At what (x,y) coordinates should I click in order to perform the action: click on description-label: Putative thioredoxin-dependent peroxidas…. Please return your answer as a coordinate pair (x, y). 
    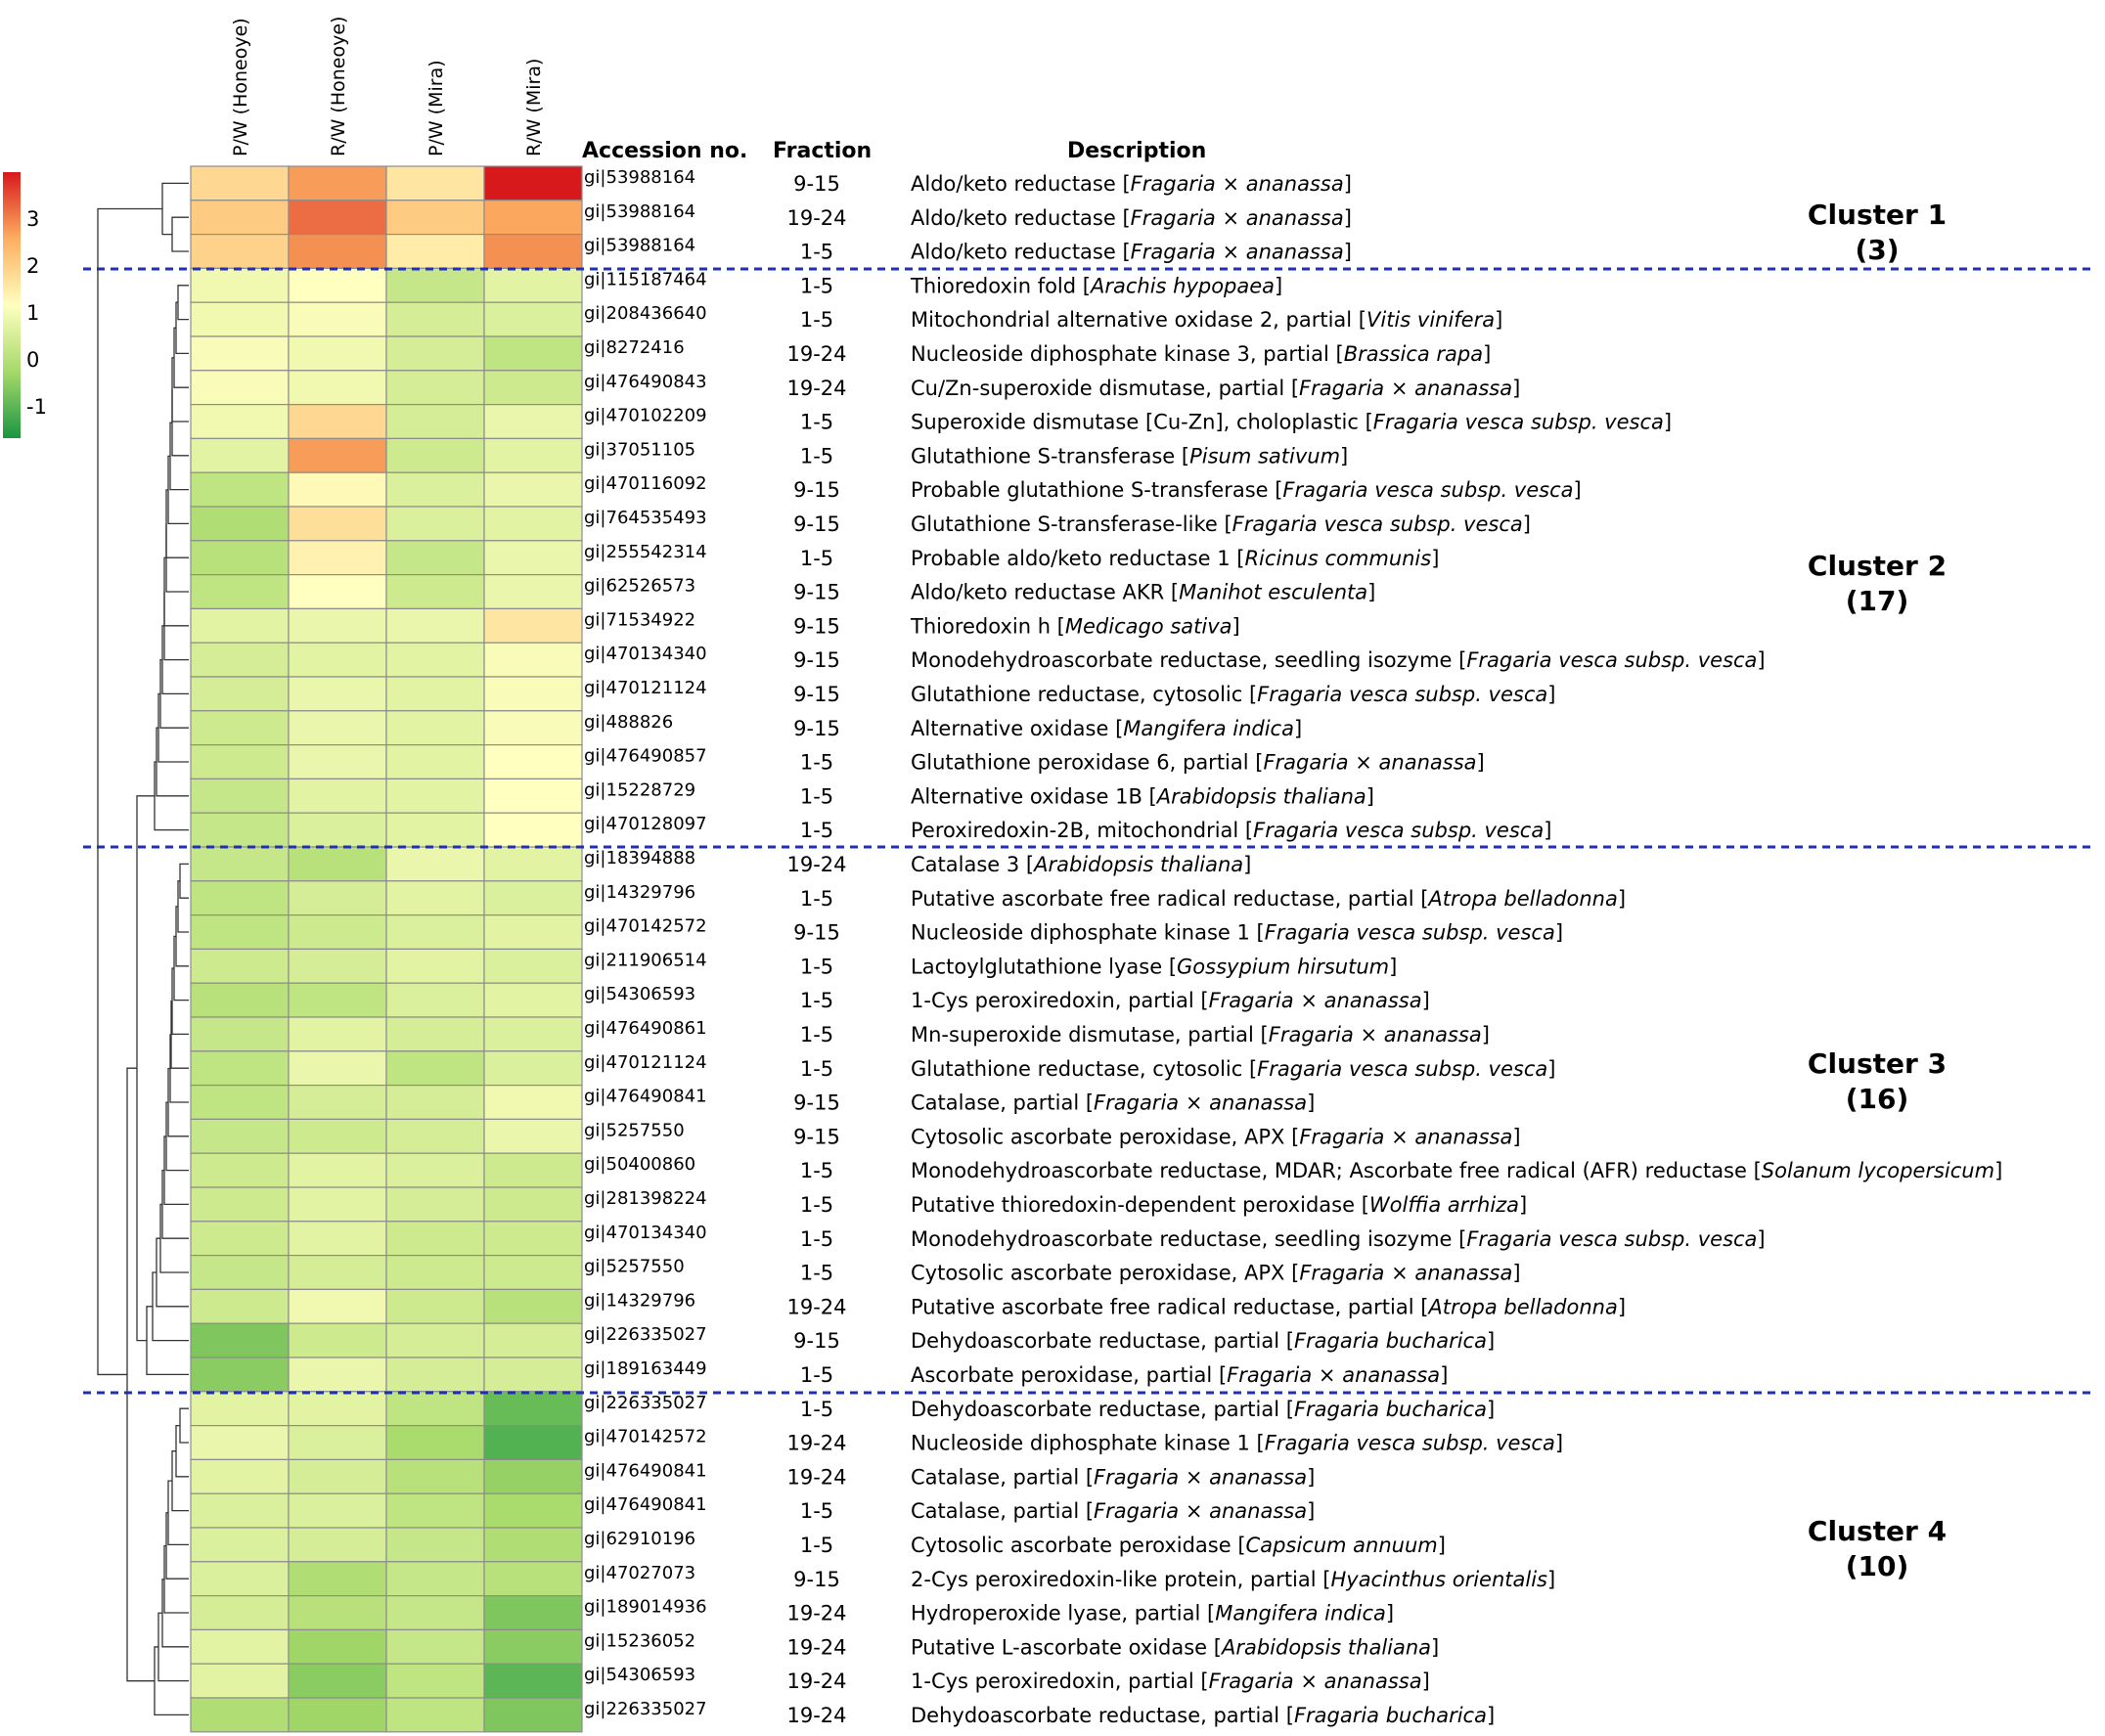
    Looking at the image, I should click on (1219, 1205).